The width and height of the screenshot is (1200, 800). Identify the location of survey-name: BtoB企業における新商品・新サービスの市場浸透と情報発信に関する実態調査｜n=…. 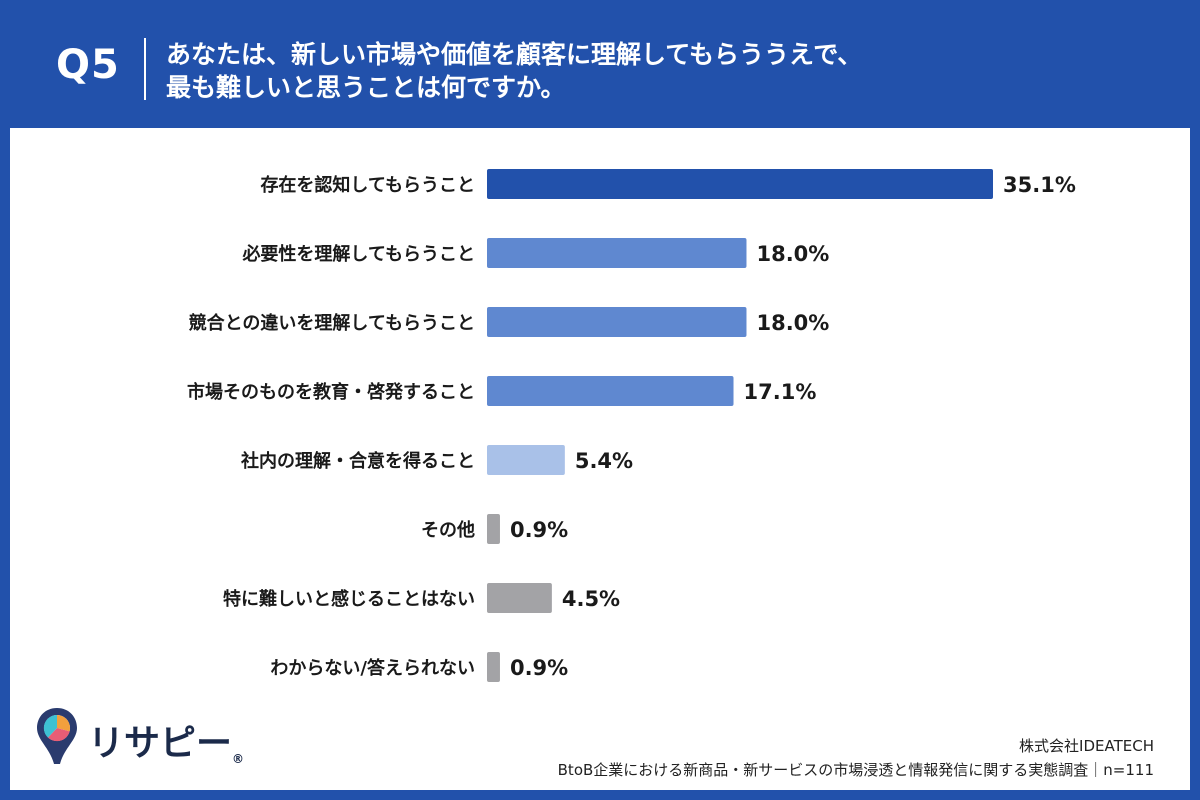
(855, 770).